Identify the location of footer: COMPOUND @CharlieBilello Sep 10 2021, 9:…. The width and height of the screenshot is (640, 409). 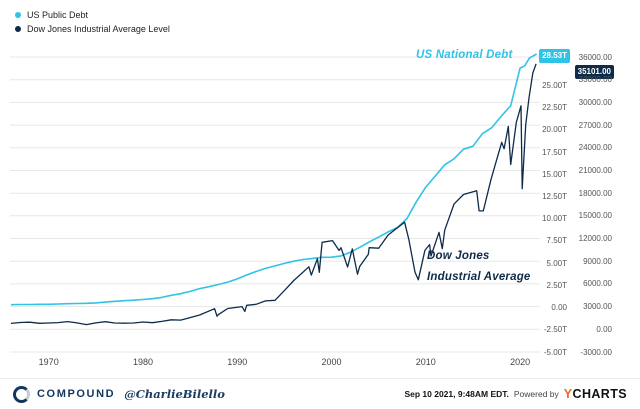
(320, 393).